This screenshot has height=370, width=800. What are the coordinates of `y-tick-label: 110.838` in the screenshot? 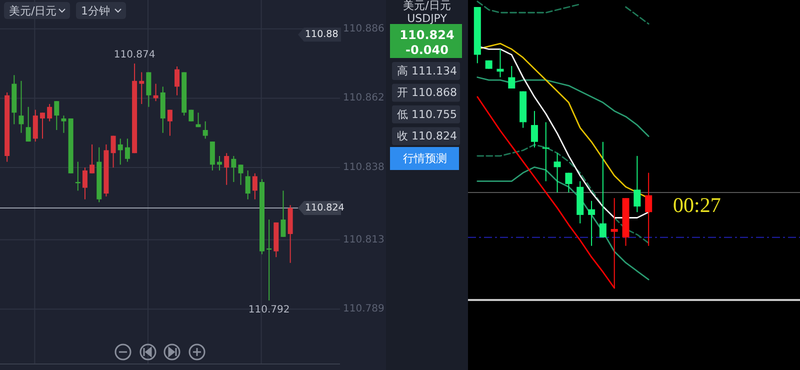 It's located at (363, 168).